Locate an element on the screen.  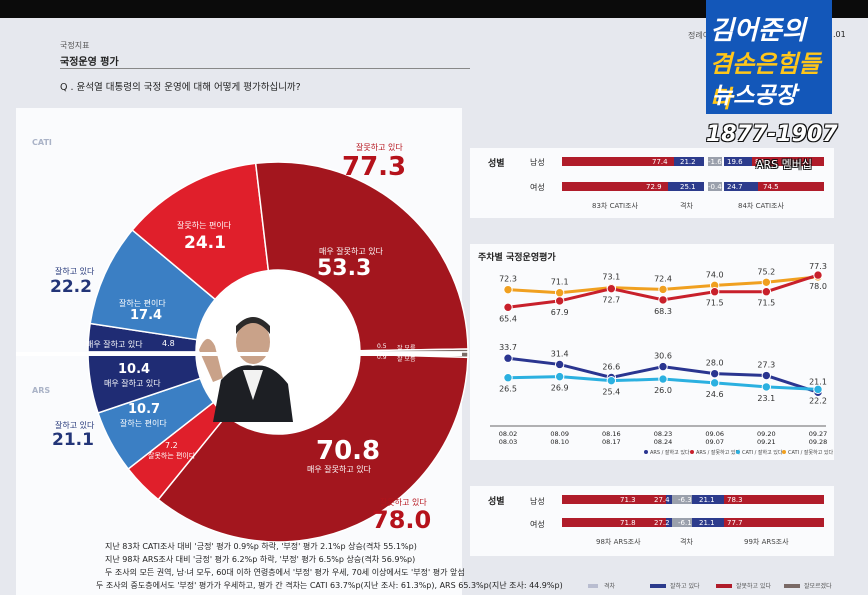
x-tick-label-bottom: 09.07 is located at coordinates (714, 442).